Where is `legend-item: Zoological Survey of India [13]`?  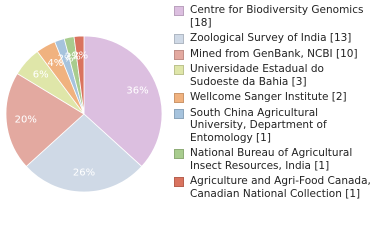
legend-item: Zoological Survey of India [13] is located at coordinates (274, 38).